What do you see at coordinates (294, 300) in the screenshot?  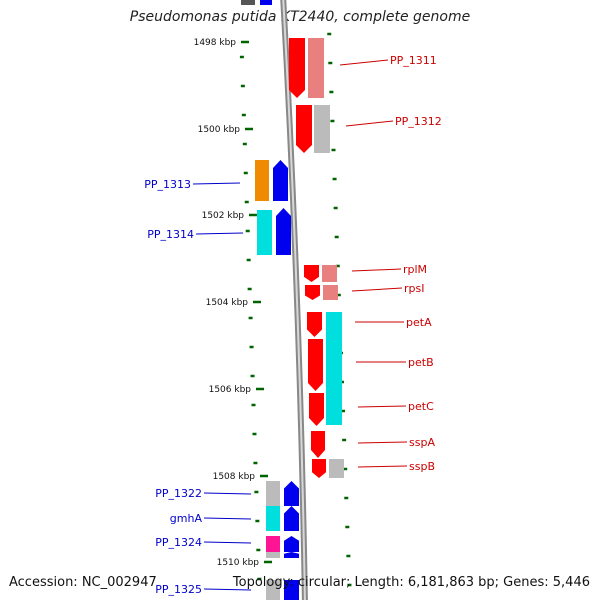 I see `backbone-highlight` at bounding box center [294, 300].